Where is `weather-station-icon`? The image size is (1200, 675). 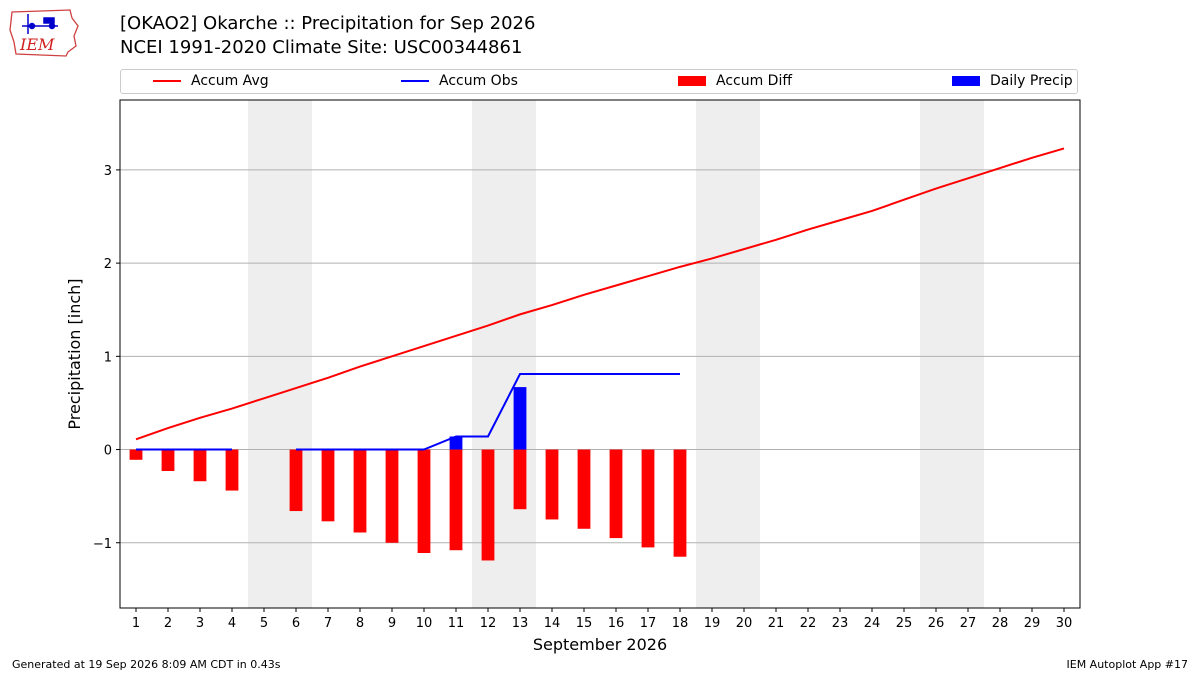 weather-station-icon is located at coordinates (40, 24).